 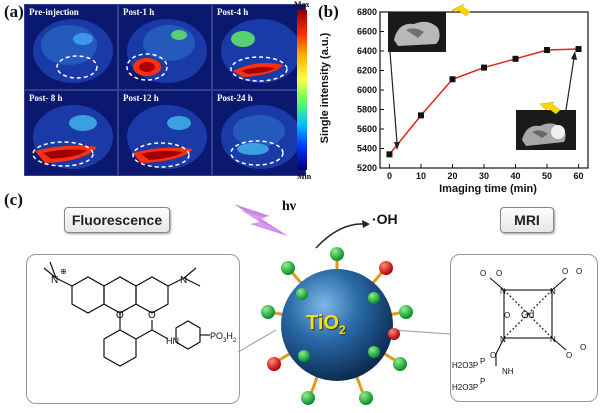 What do you see at coordinates (452, 176) in the screenshot?
I see `x-tick-label: 20` at bounding box center [452, 176].